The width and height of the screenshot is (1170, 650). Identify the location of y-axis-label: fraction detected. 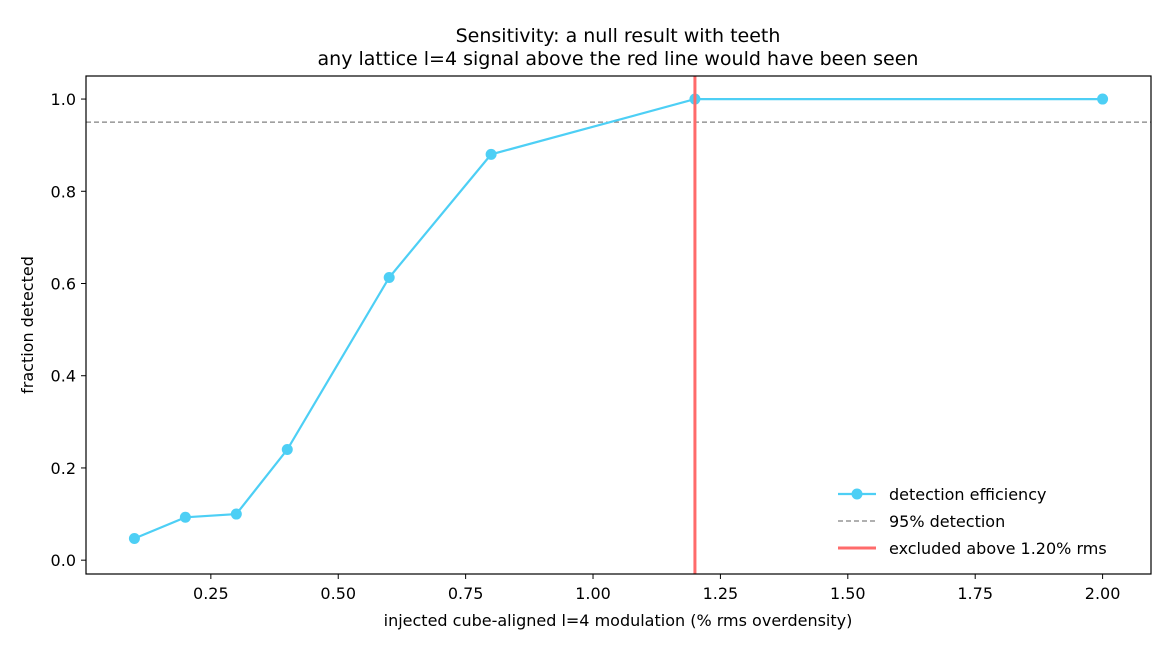
(27, 325).